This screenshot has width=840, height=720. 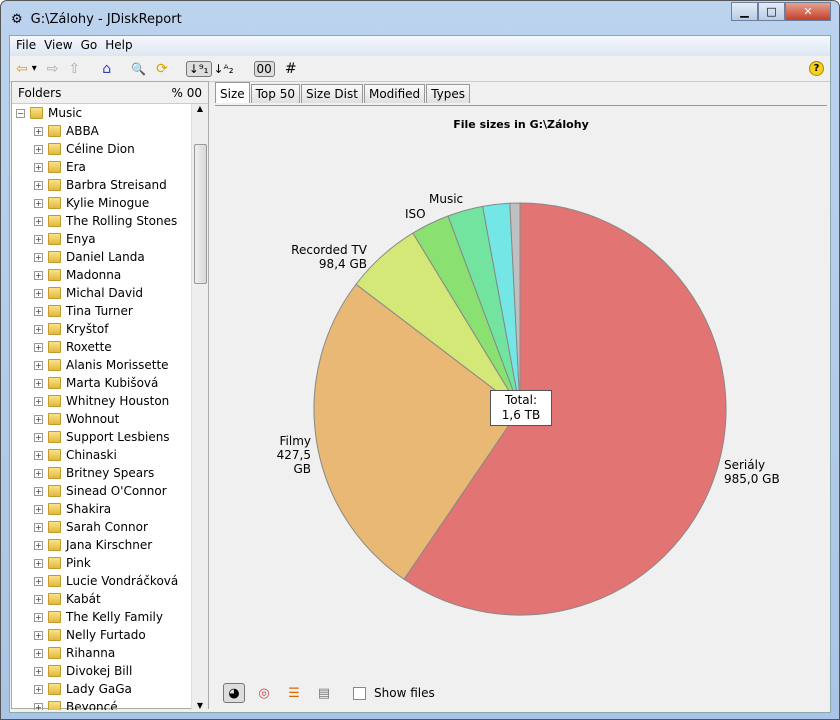 What do you see at coordinates (102, 491) in the screenshot?
I see `tree-item: + Sinead O'Connor` at bounding box center [102, 491].